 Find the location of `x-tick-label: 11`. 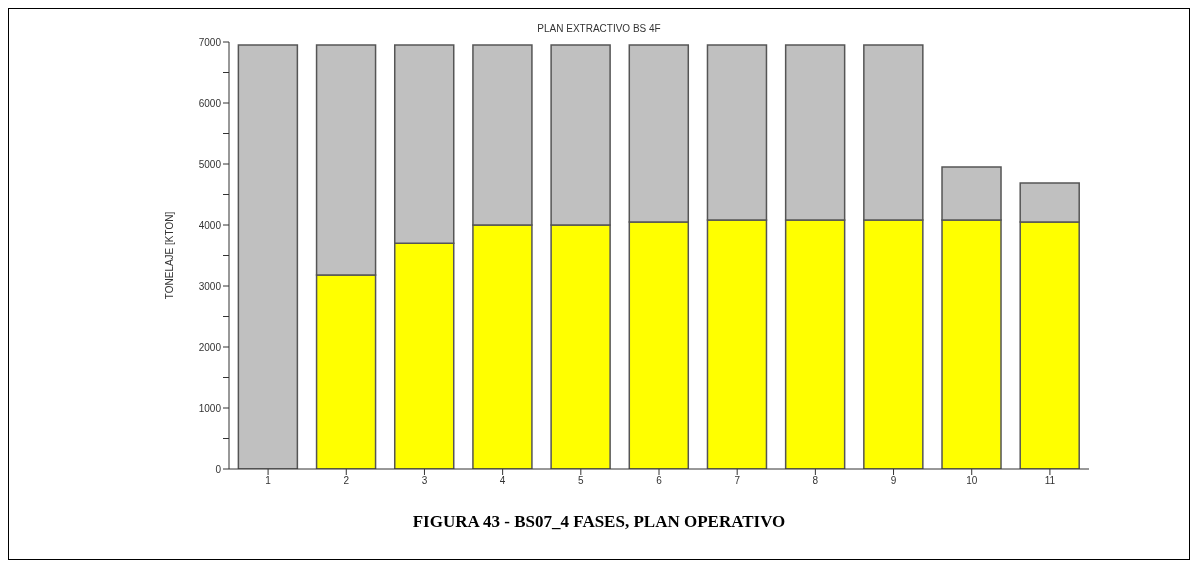

x-tick-label: 11 is located at coordinates (1050, 481).